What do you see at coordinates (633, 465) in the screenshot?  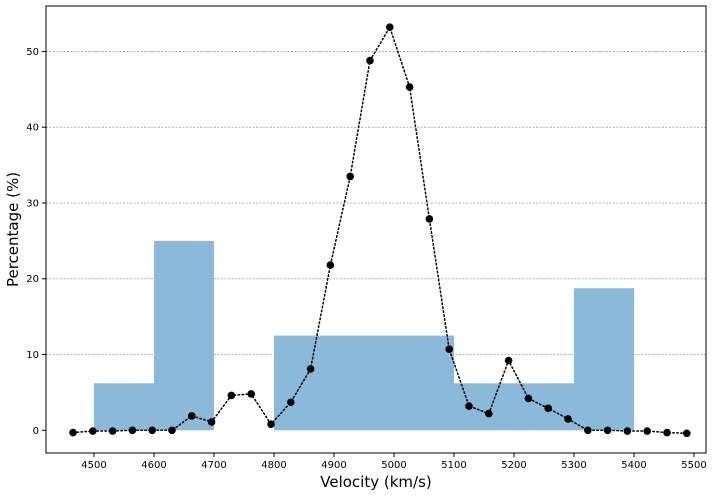 I see `x-tick-label-5400: 5400` at bounding box center [633, 465].